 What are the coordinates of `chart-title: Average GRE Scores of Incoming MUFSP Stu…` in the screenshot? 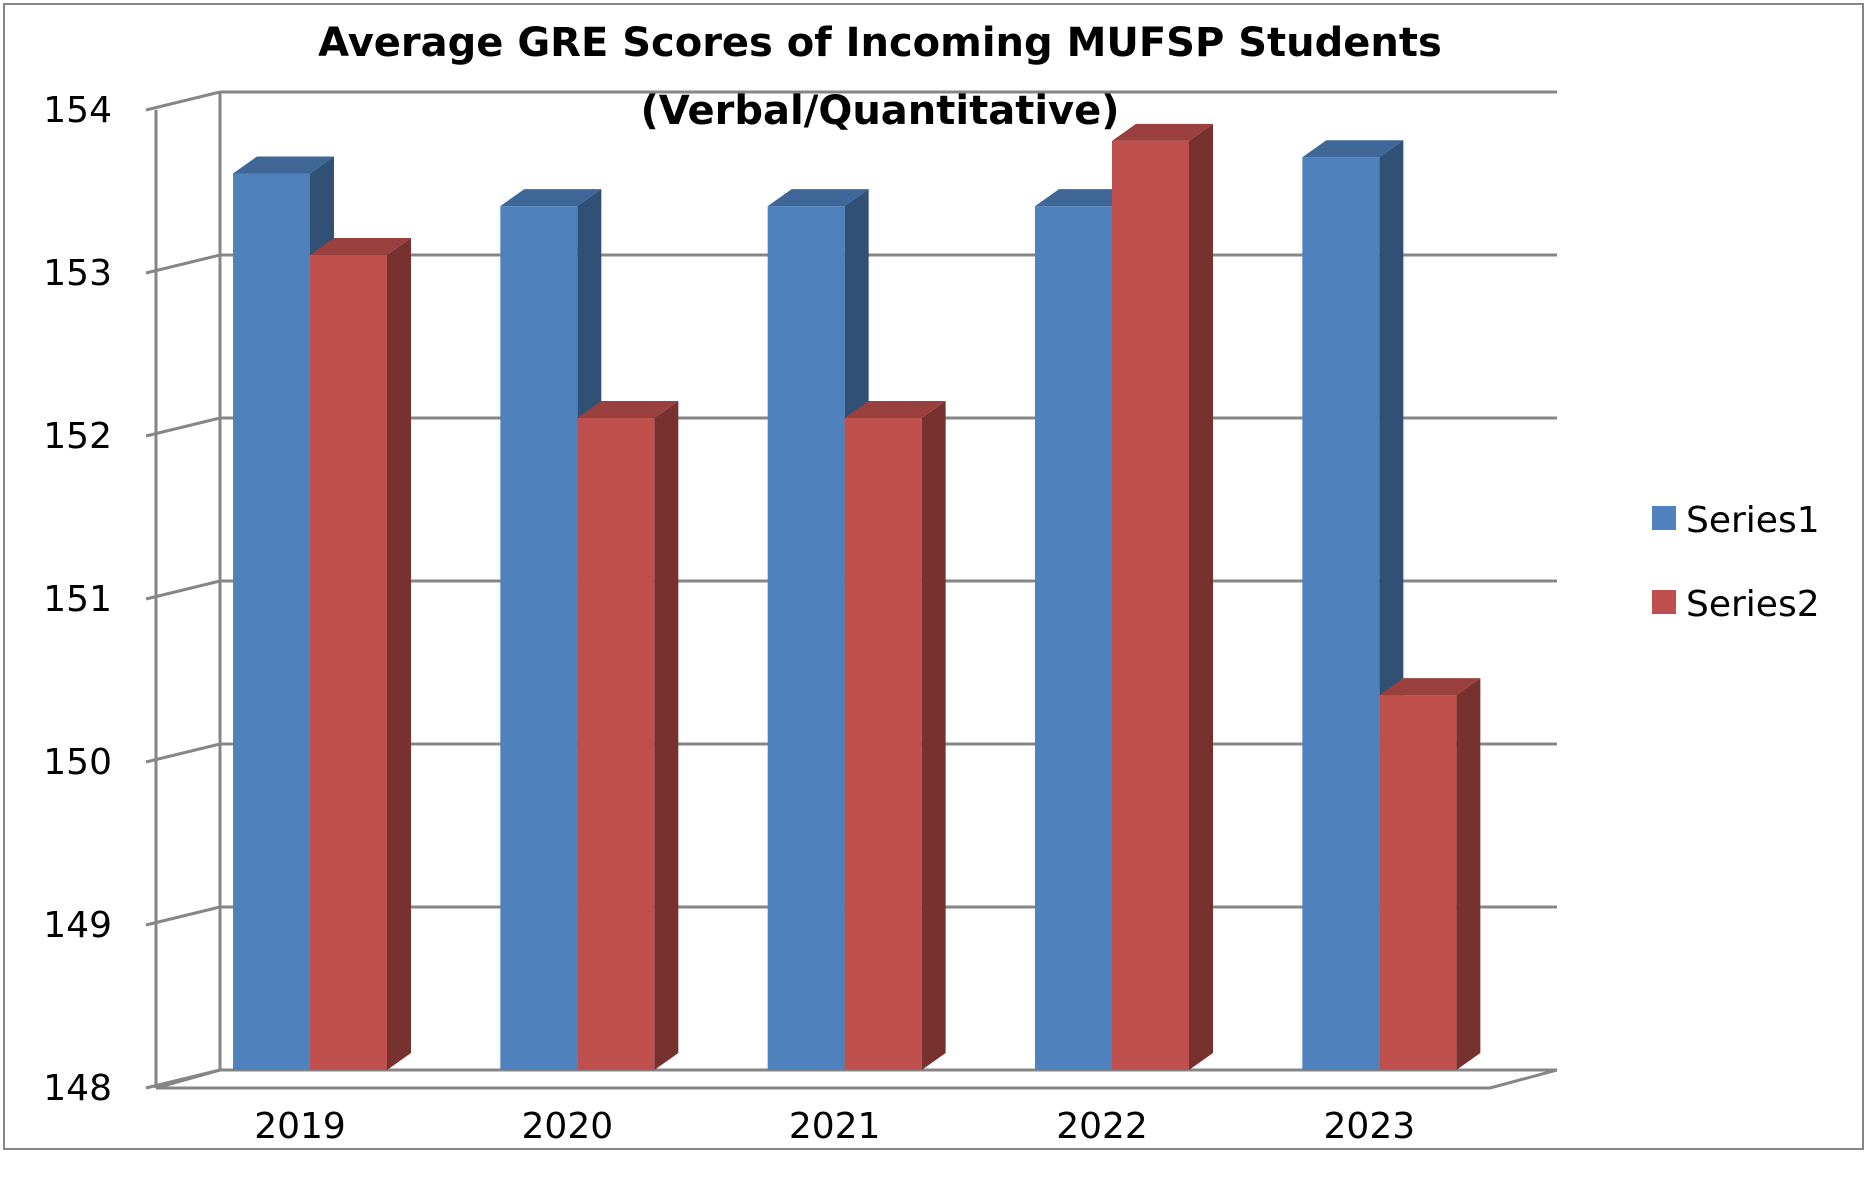 It's located at (880, 43).